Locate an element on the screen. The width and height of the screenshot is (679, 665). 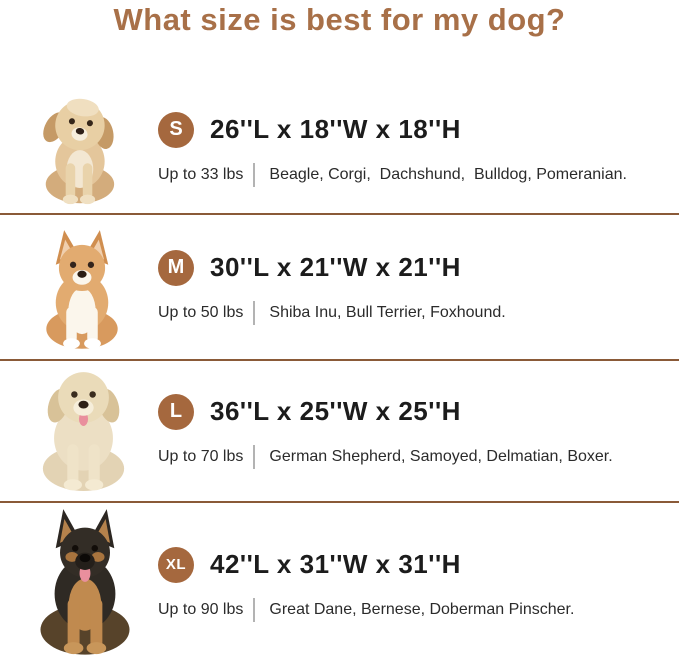
size-badge-m: M is located at coordinates (176, 267).